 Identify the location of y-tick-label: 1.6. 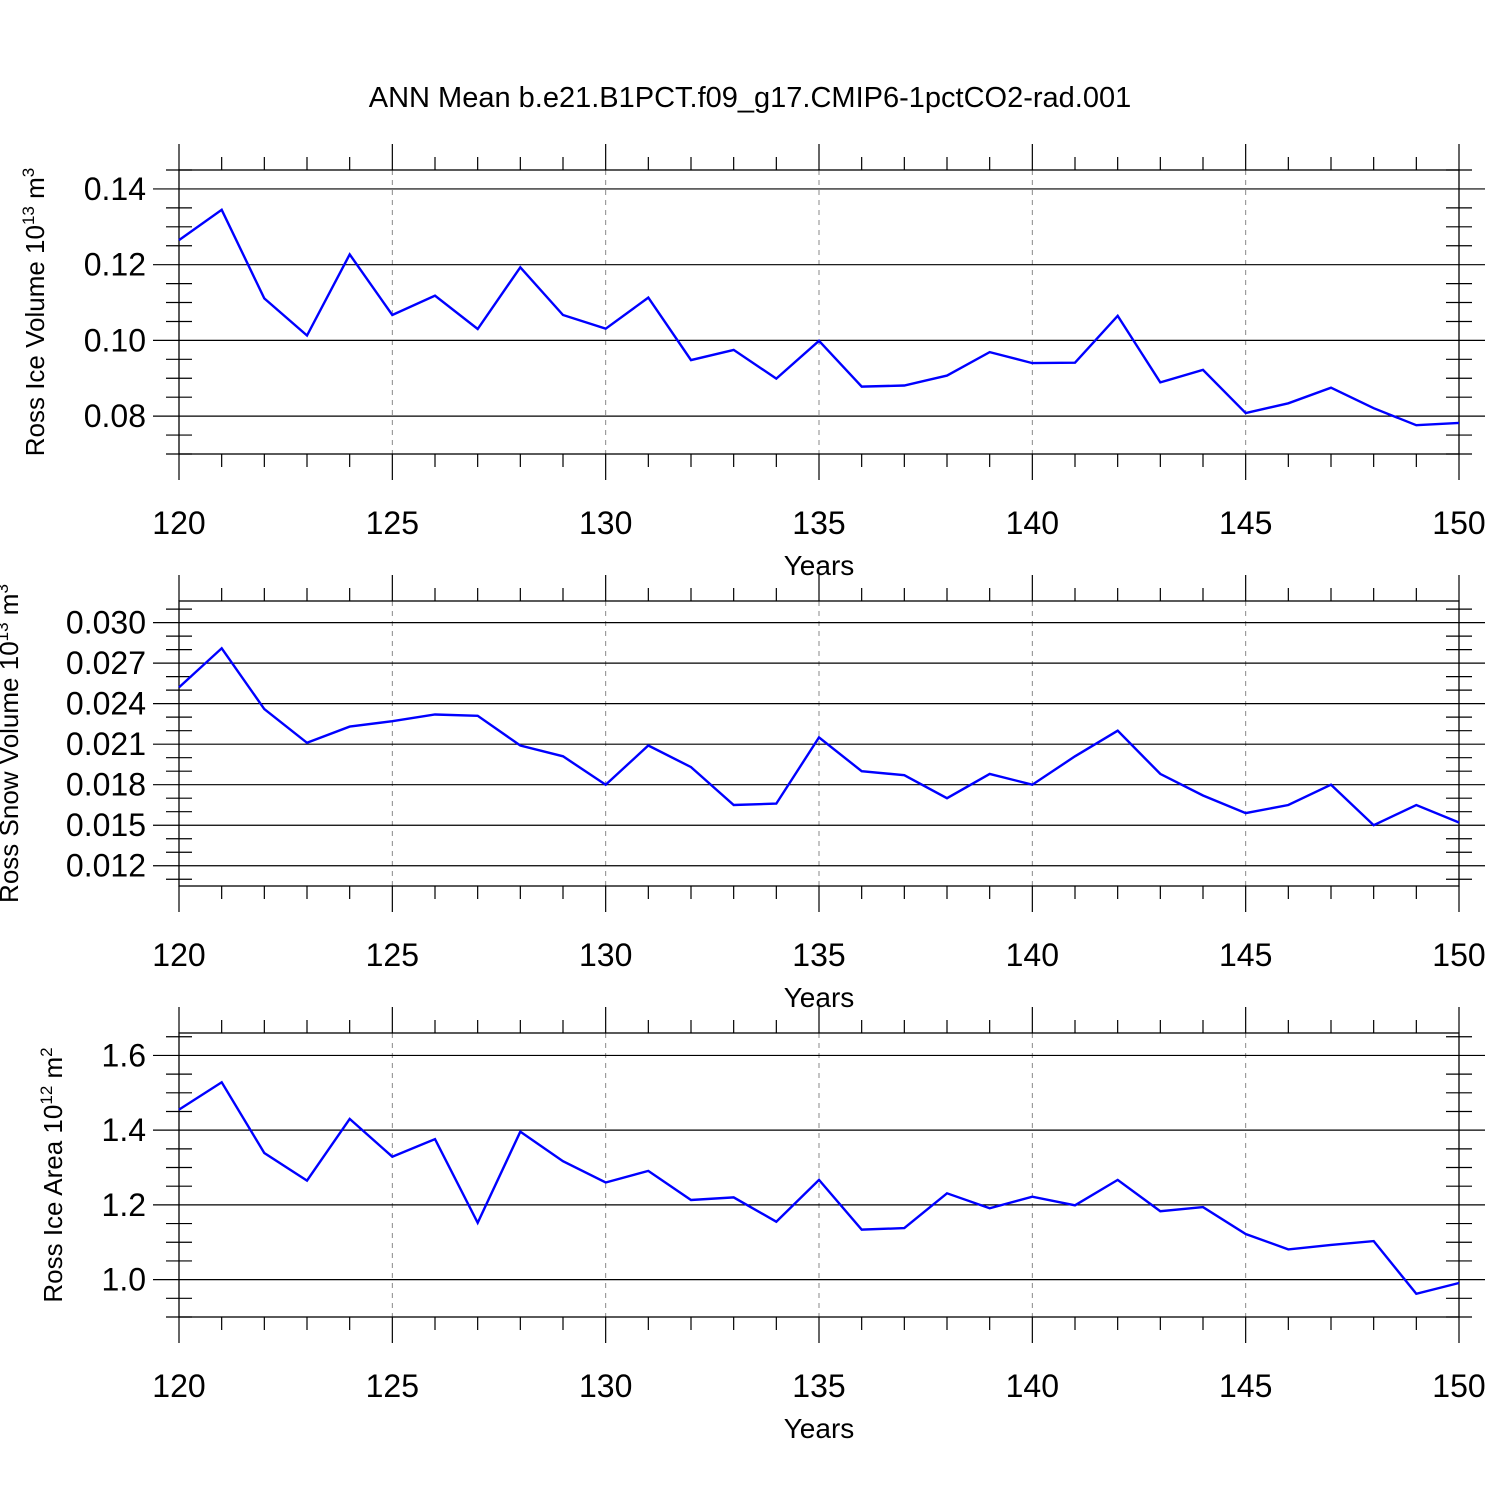
(124, 1055).